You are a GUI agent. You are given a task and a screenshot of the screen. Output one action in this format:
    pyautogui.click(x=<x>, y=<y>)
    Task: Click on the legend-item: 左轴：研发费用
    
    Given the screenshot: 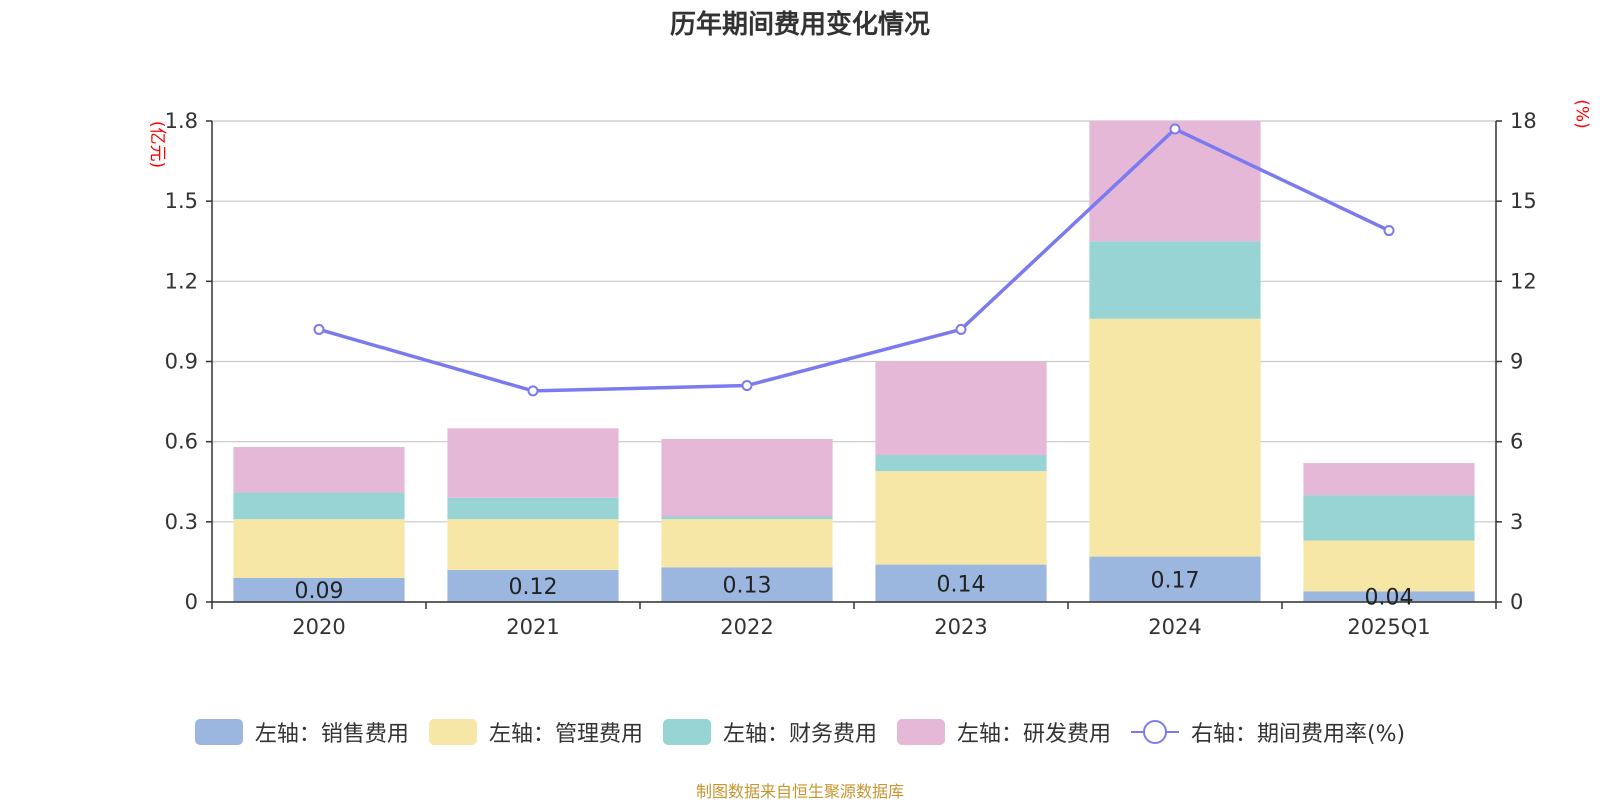 What is the action you would take?
    pyautogui.click(x=1003, y=732)
    